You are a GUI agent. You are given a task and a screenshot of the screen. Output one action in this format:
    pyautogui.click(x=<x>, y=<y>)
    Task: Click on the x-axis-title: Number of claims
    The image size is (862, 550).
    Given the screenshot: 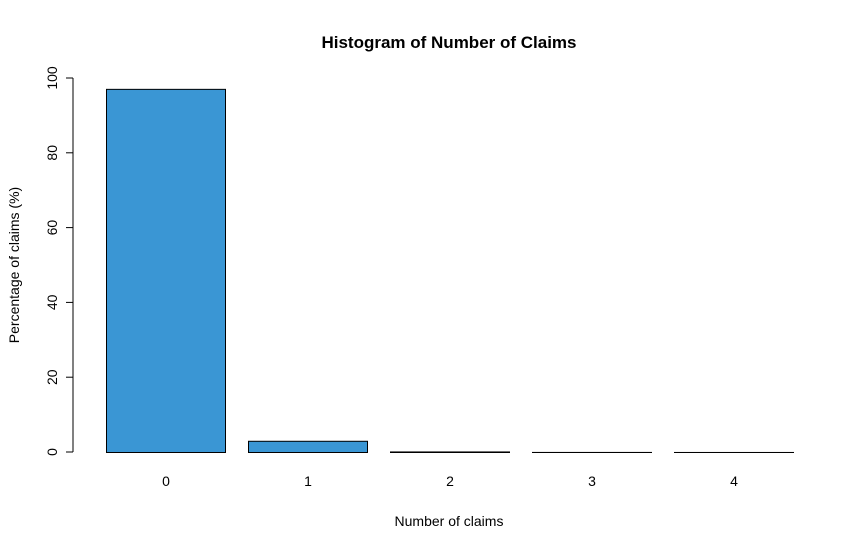 What is the action you would take?
    pyautogui.click(x=449, y=521)
    